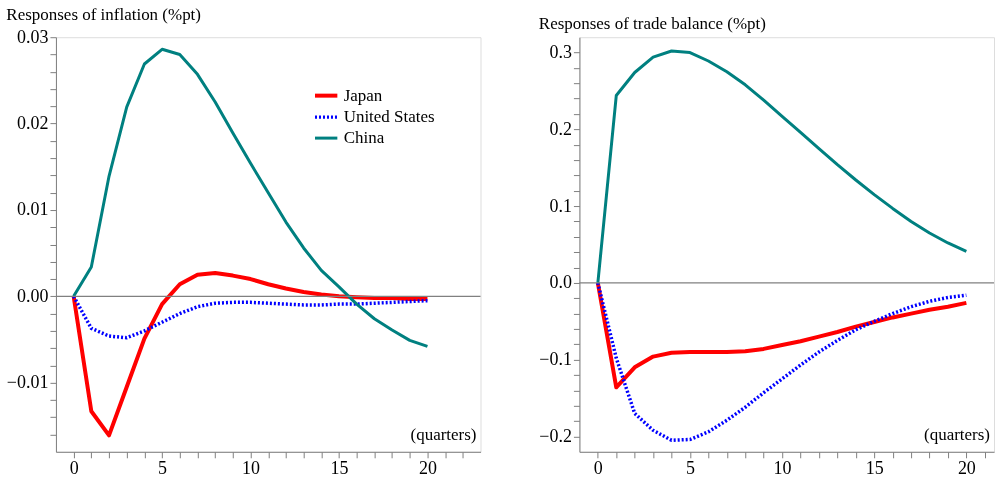 The image size is (1001, 485). What do you see at coordinates (560, 128) in the screenshot?
I see `y-tick-label: 0.2` at bounding box center [560, 128].